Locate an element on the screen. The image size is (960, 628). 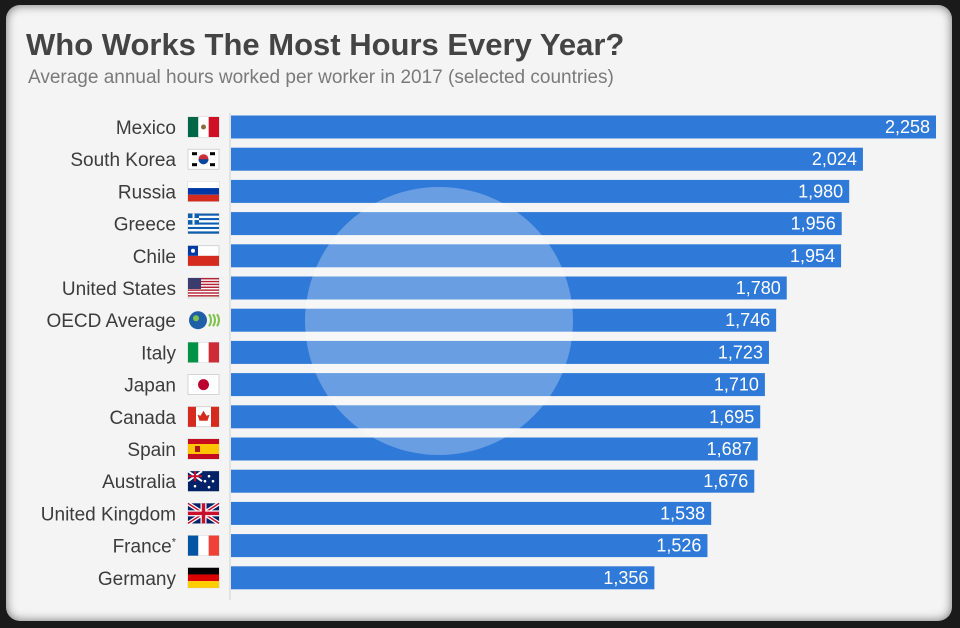
category-label: Chile is located at coordinates (154, 257).